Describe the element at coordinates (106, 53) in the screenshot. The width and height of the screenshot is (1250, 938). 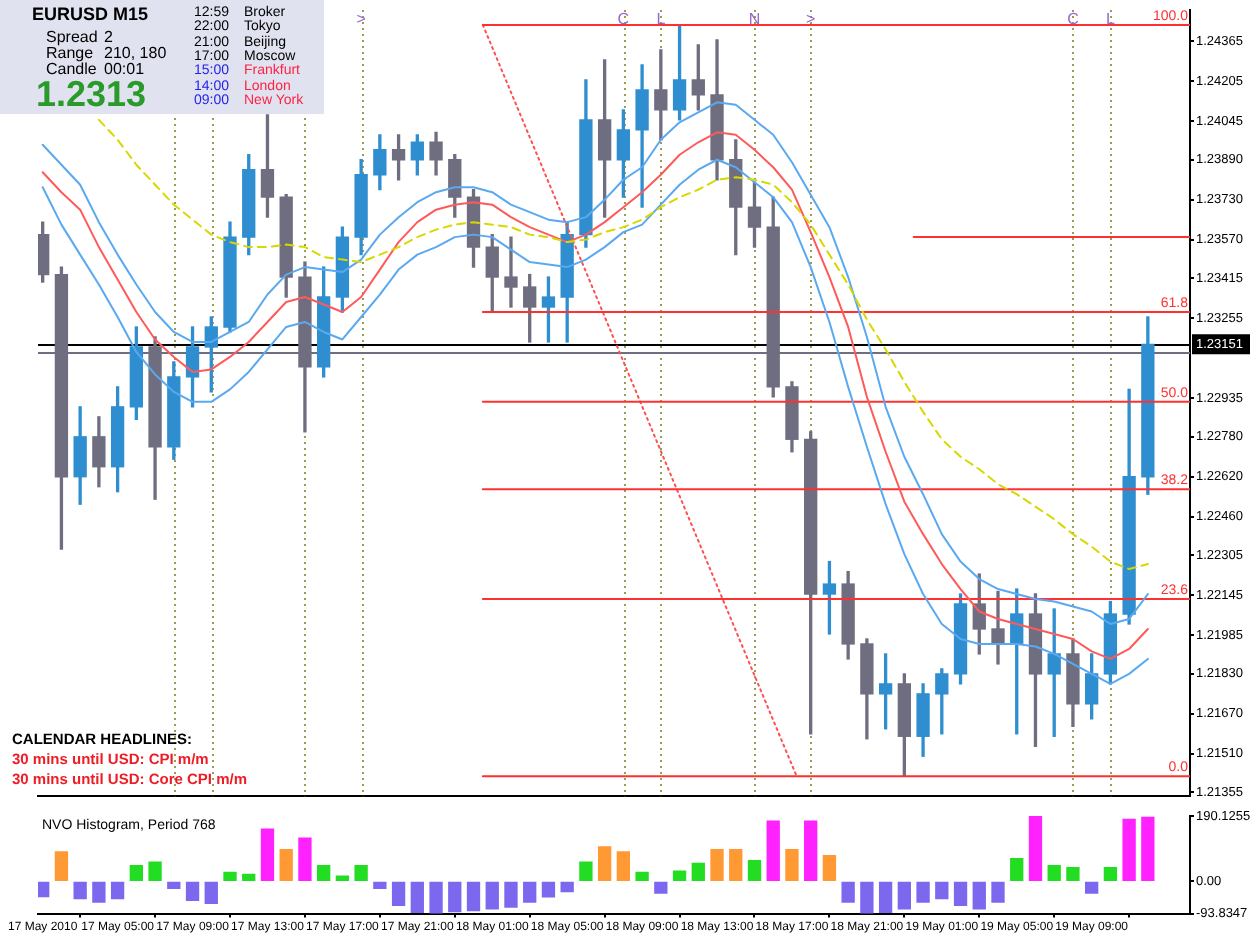
I see `annotation: Range 210, 180` at that location.